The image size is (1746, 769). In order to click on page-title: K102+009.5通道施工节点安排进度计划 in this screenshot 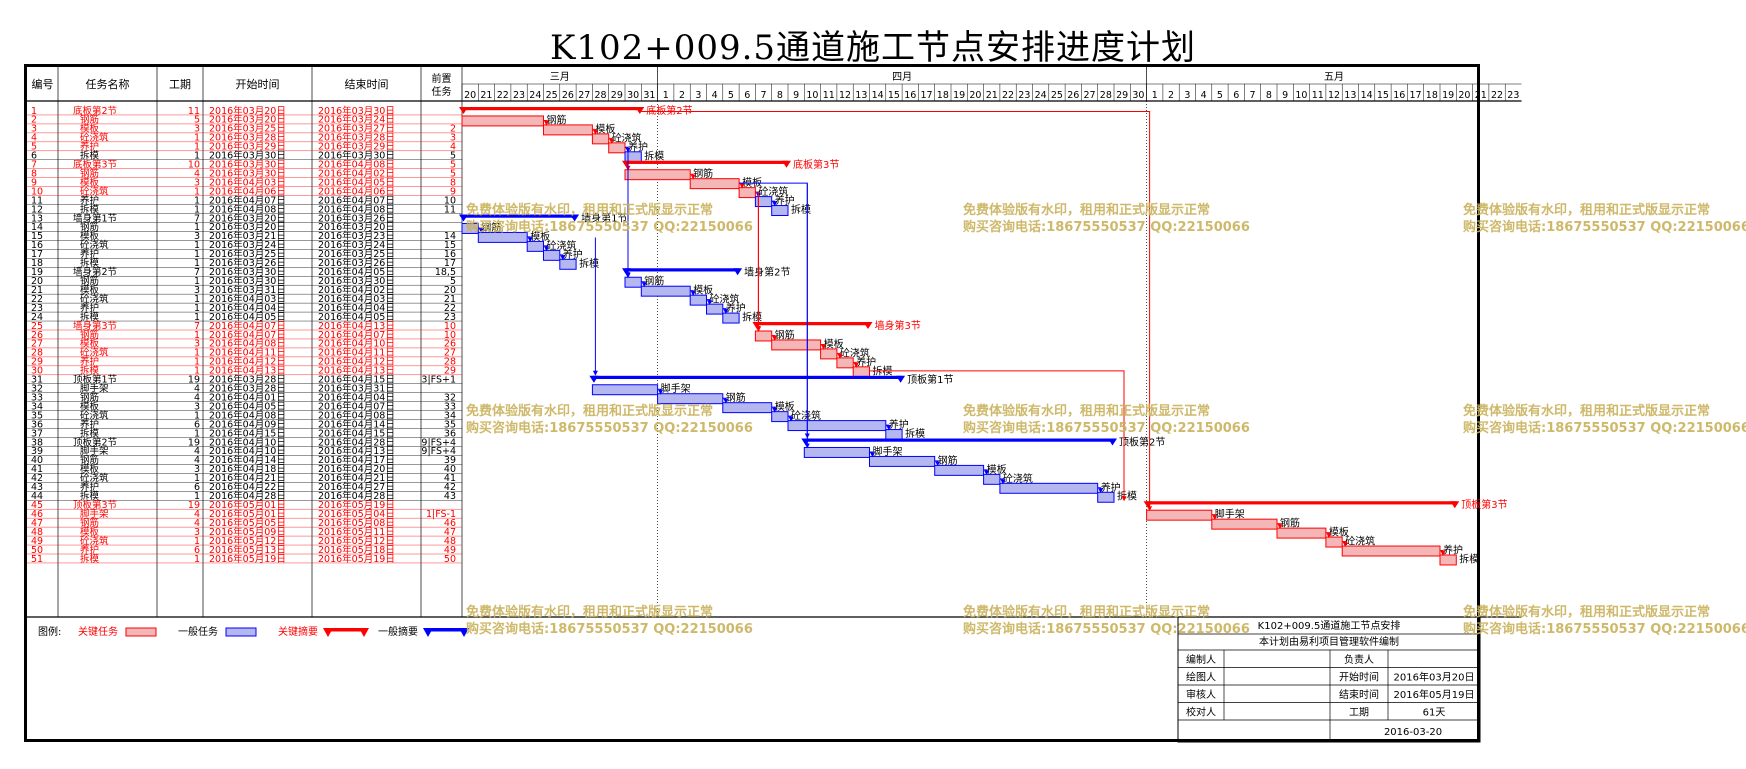, I will do `click(873, 48)`.